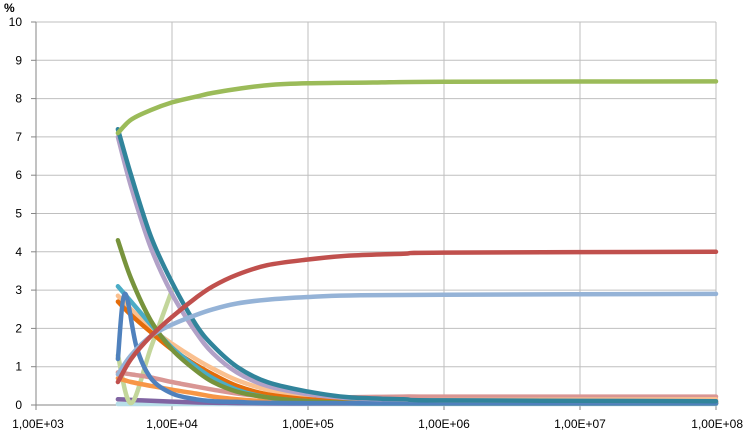  Describe the element at coordinates (717, 424) in the screenshot. I see `x-tick-label: 1,00E+08` at that location.